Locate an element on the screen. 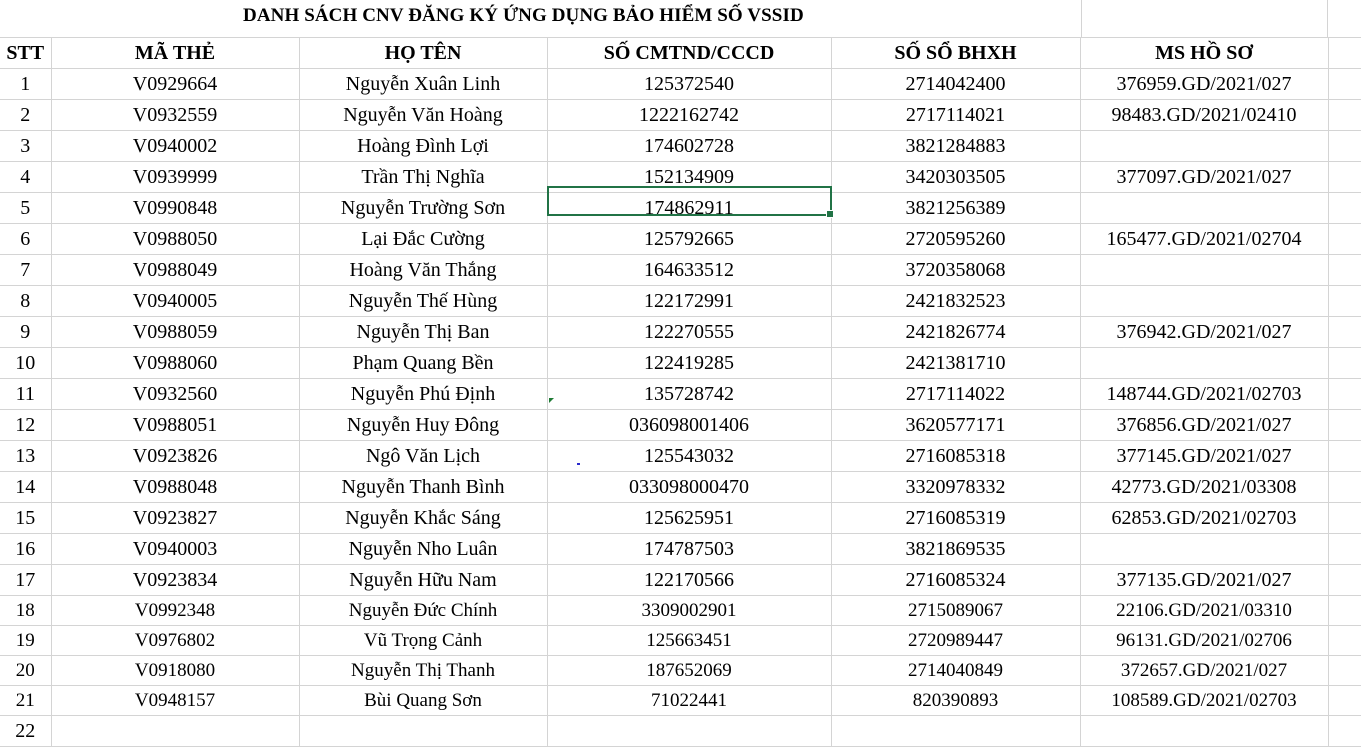 The width and height of the screenshot is (1361, 747). cell-card-code is located at coordinates (175, 731).